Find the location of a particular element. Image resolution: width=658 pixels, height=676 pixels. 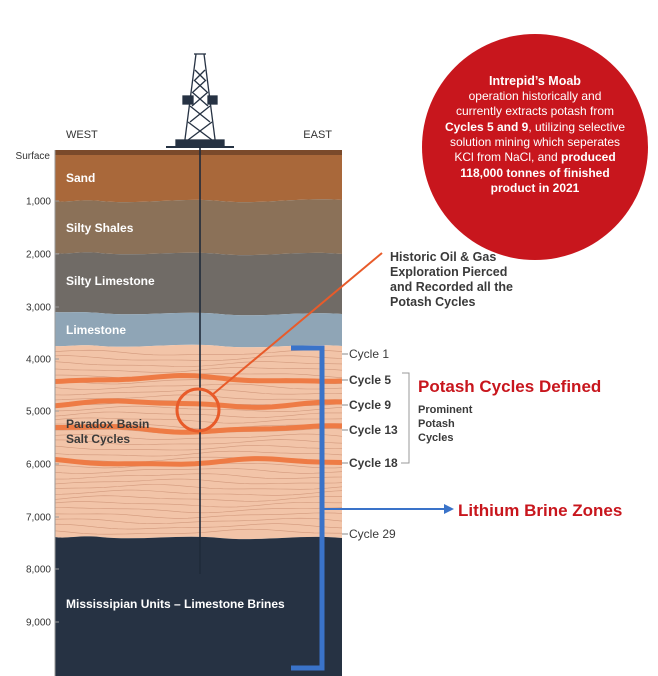

depth-tick-label: 5,000 is located at coordinates (38, 412).